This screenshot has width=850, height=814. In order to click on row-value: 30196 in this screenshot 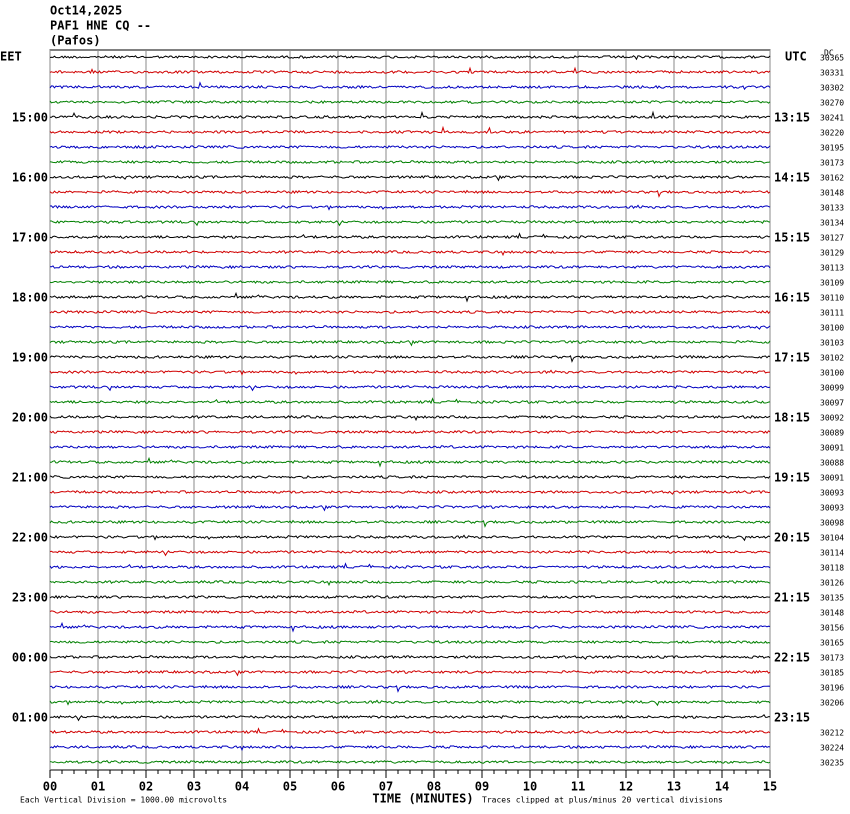, I will do `click(832, 688)`.